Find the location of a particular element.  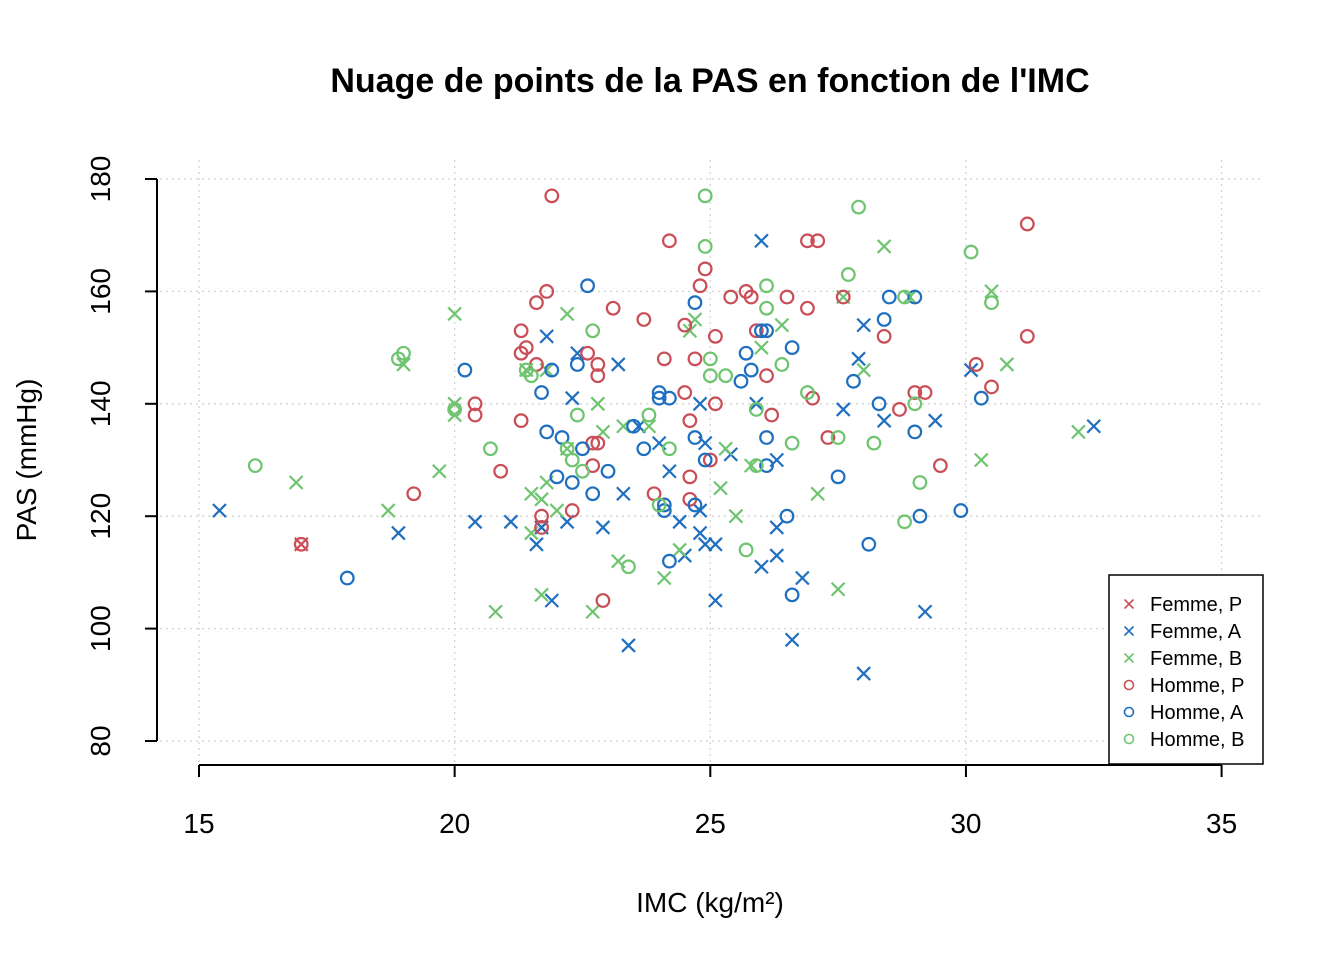

legend-label: Femme, A is located at coordinates (1196, 632).